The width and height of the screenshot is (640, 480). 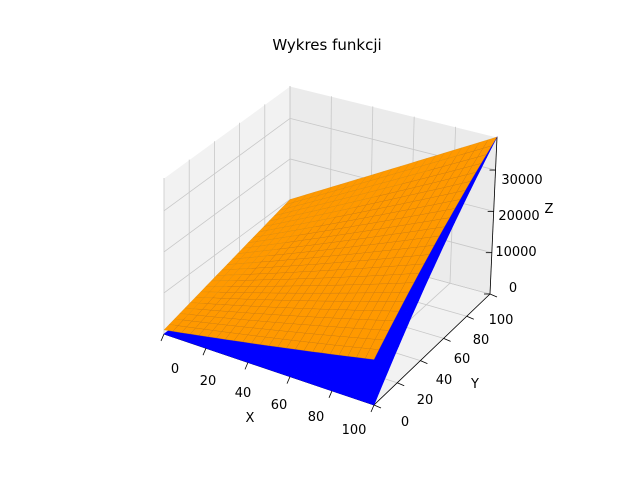 What do you see at coordinates (493, 215) in the screenshot?
I see `z-axis-line` at bounding box center [493, 215].